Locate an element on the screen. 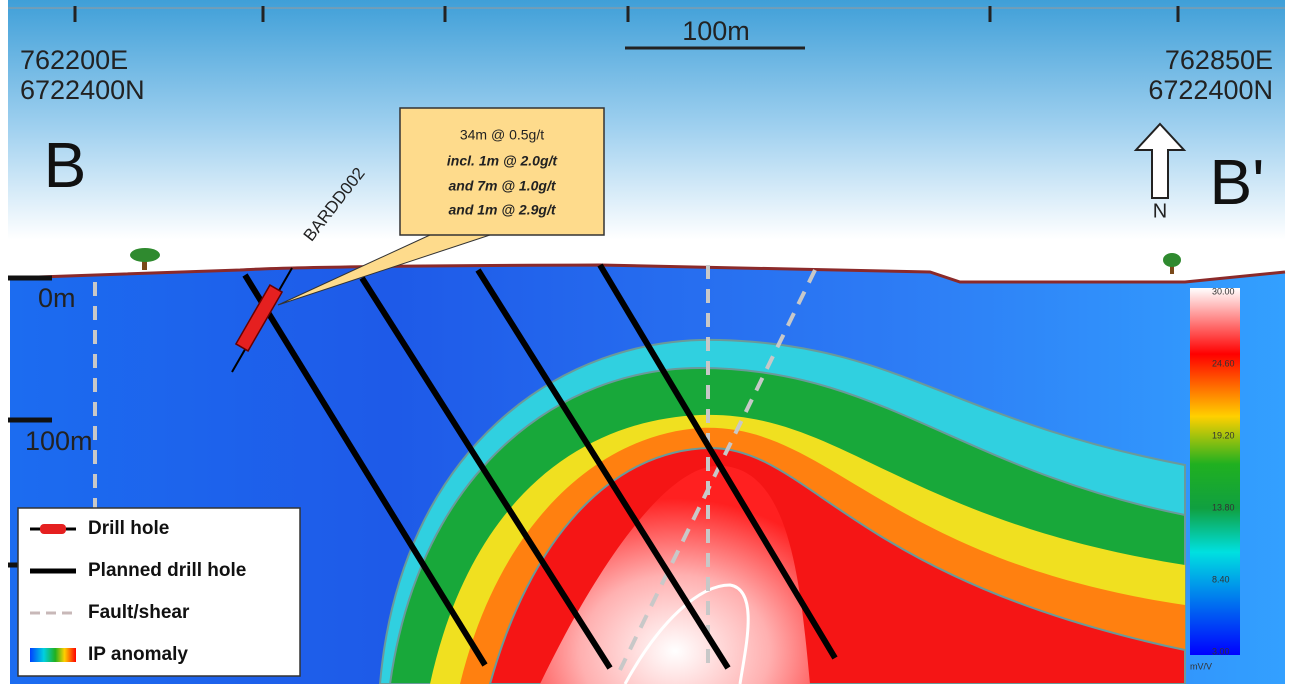 Image resolution: width=1291 pixels, height=689 pixels. legend-label: Fault/shear is located at coordinates (139, 612).